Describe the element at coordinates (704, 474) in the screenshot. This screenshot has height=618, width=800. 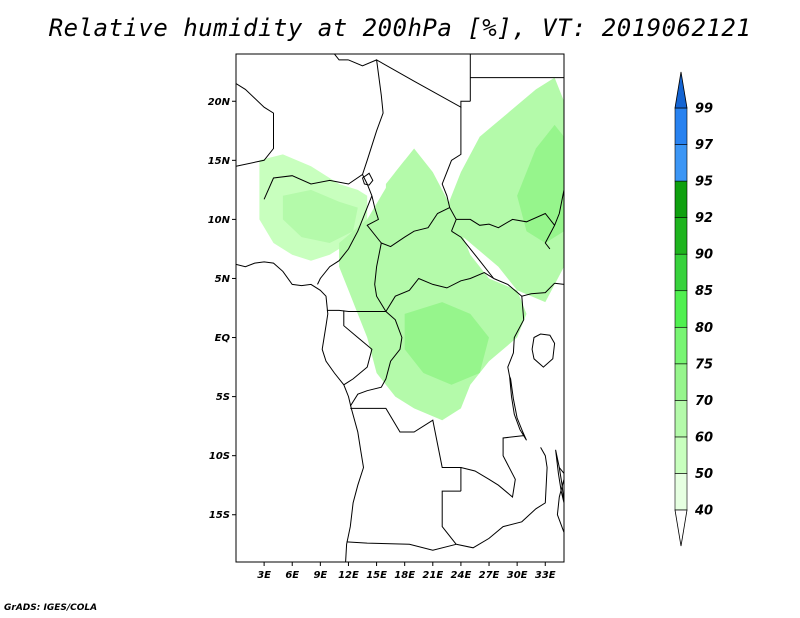
I see `colorbar-label-50: 50` at that location.